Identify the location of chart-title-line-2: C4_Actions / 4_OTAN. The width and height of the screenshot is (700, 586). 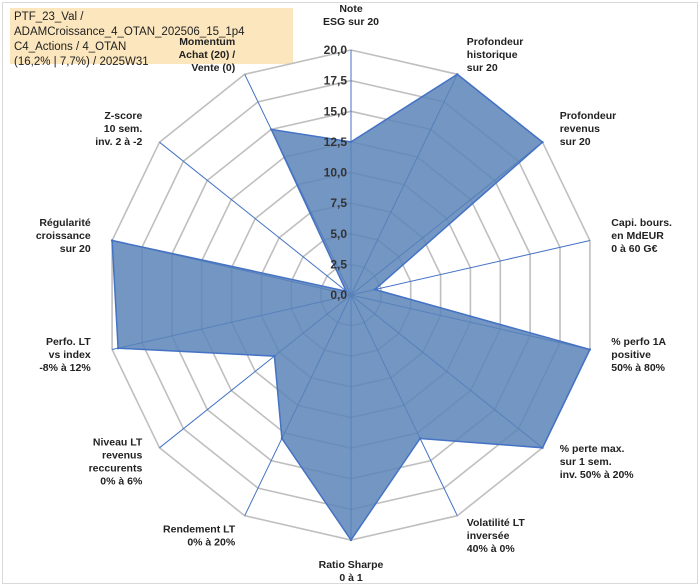
(70, 47).